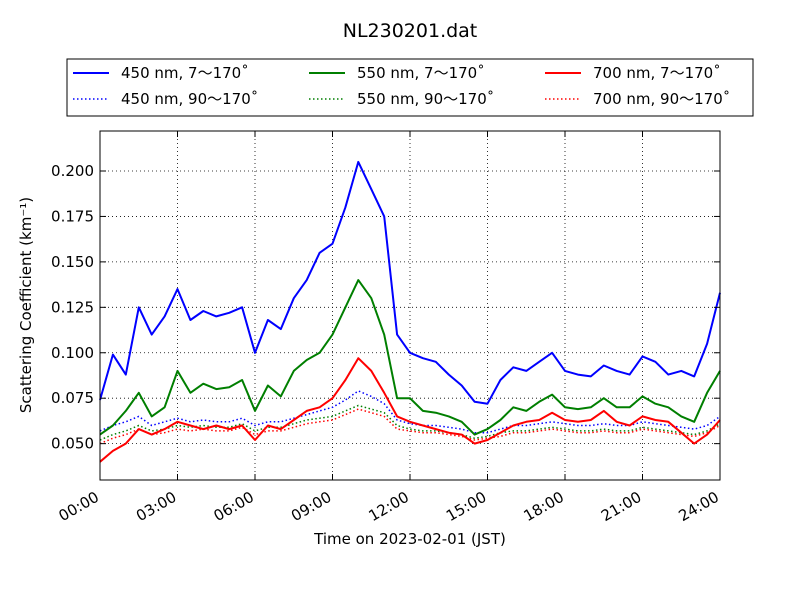 This screenshot has width=800, height=604. I want to click on legend-label: 700 nm, 7～170˚, so click(657, 73).